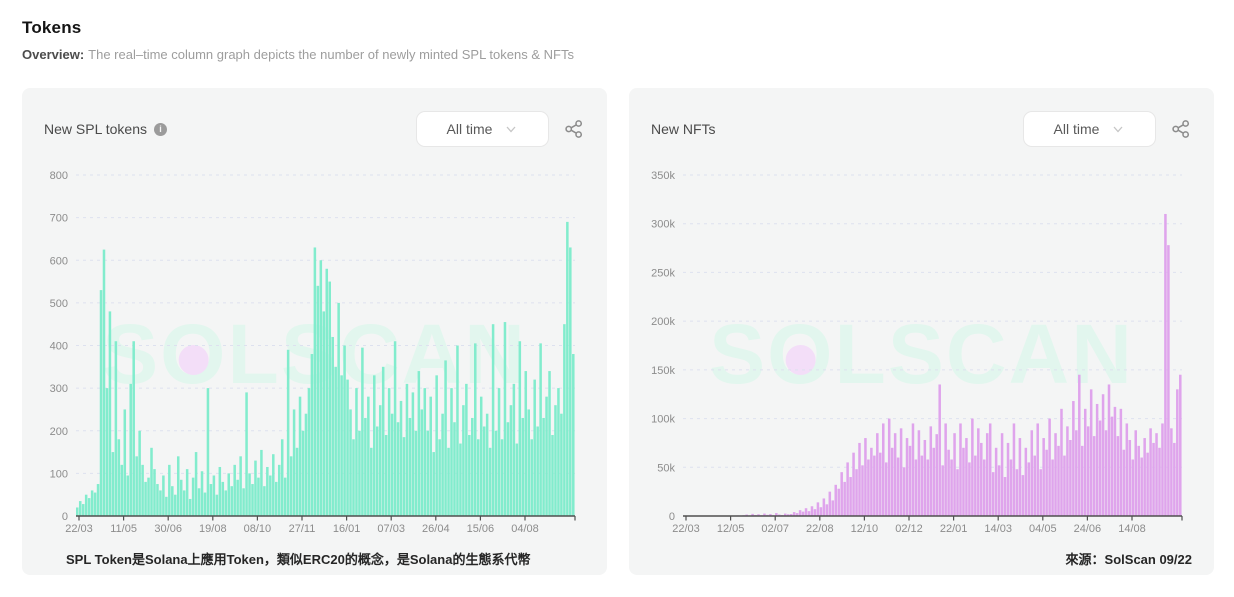  What do you see at coordinates (731, 529) in the screenshot?
I see `svg-text: 12/05` at bounding box center [731, 529].